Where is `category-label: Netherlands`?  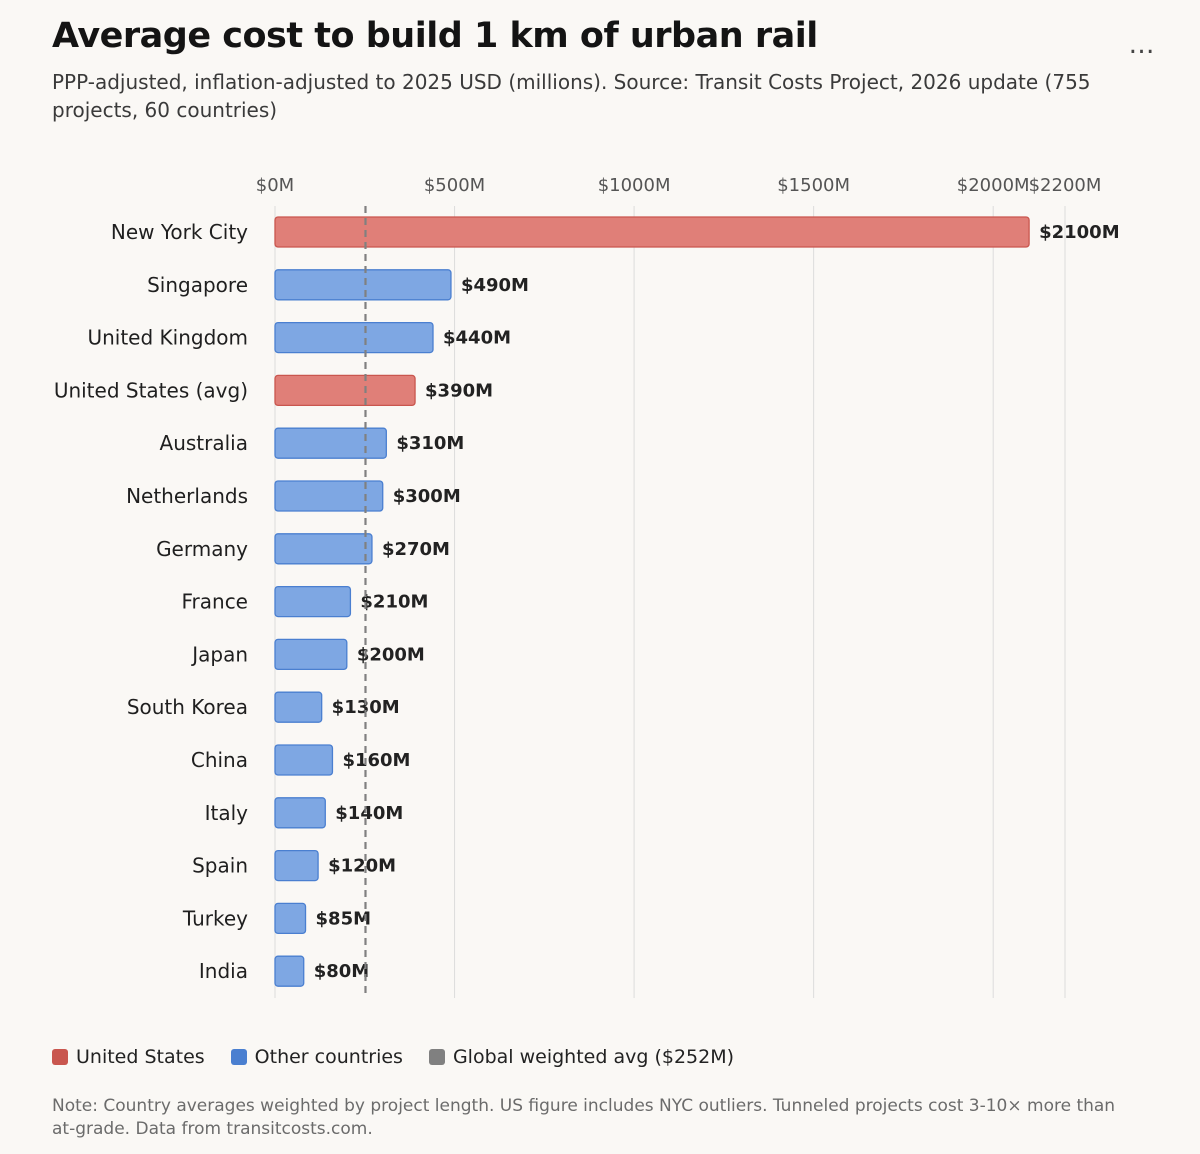 category-label: Netherlands is located at coordinates (187, 496).